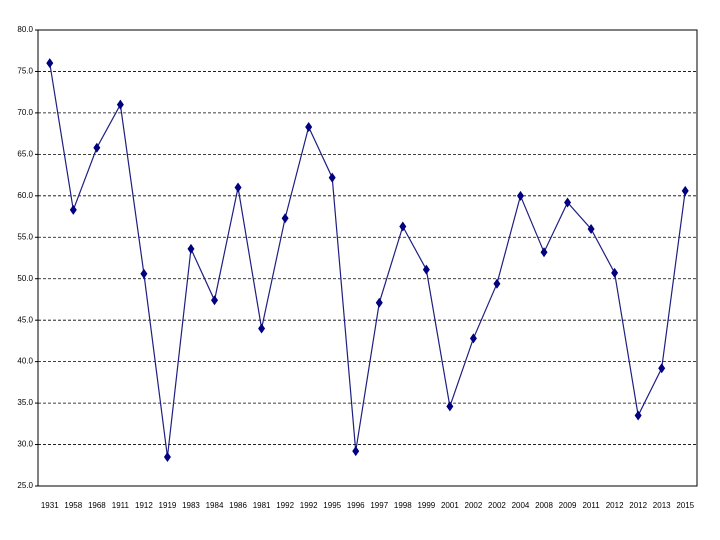 The height and width of the screenshot is (540, 720). I want to click on x-tick-label: 2013, so click(662, 505).